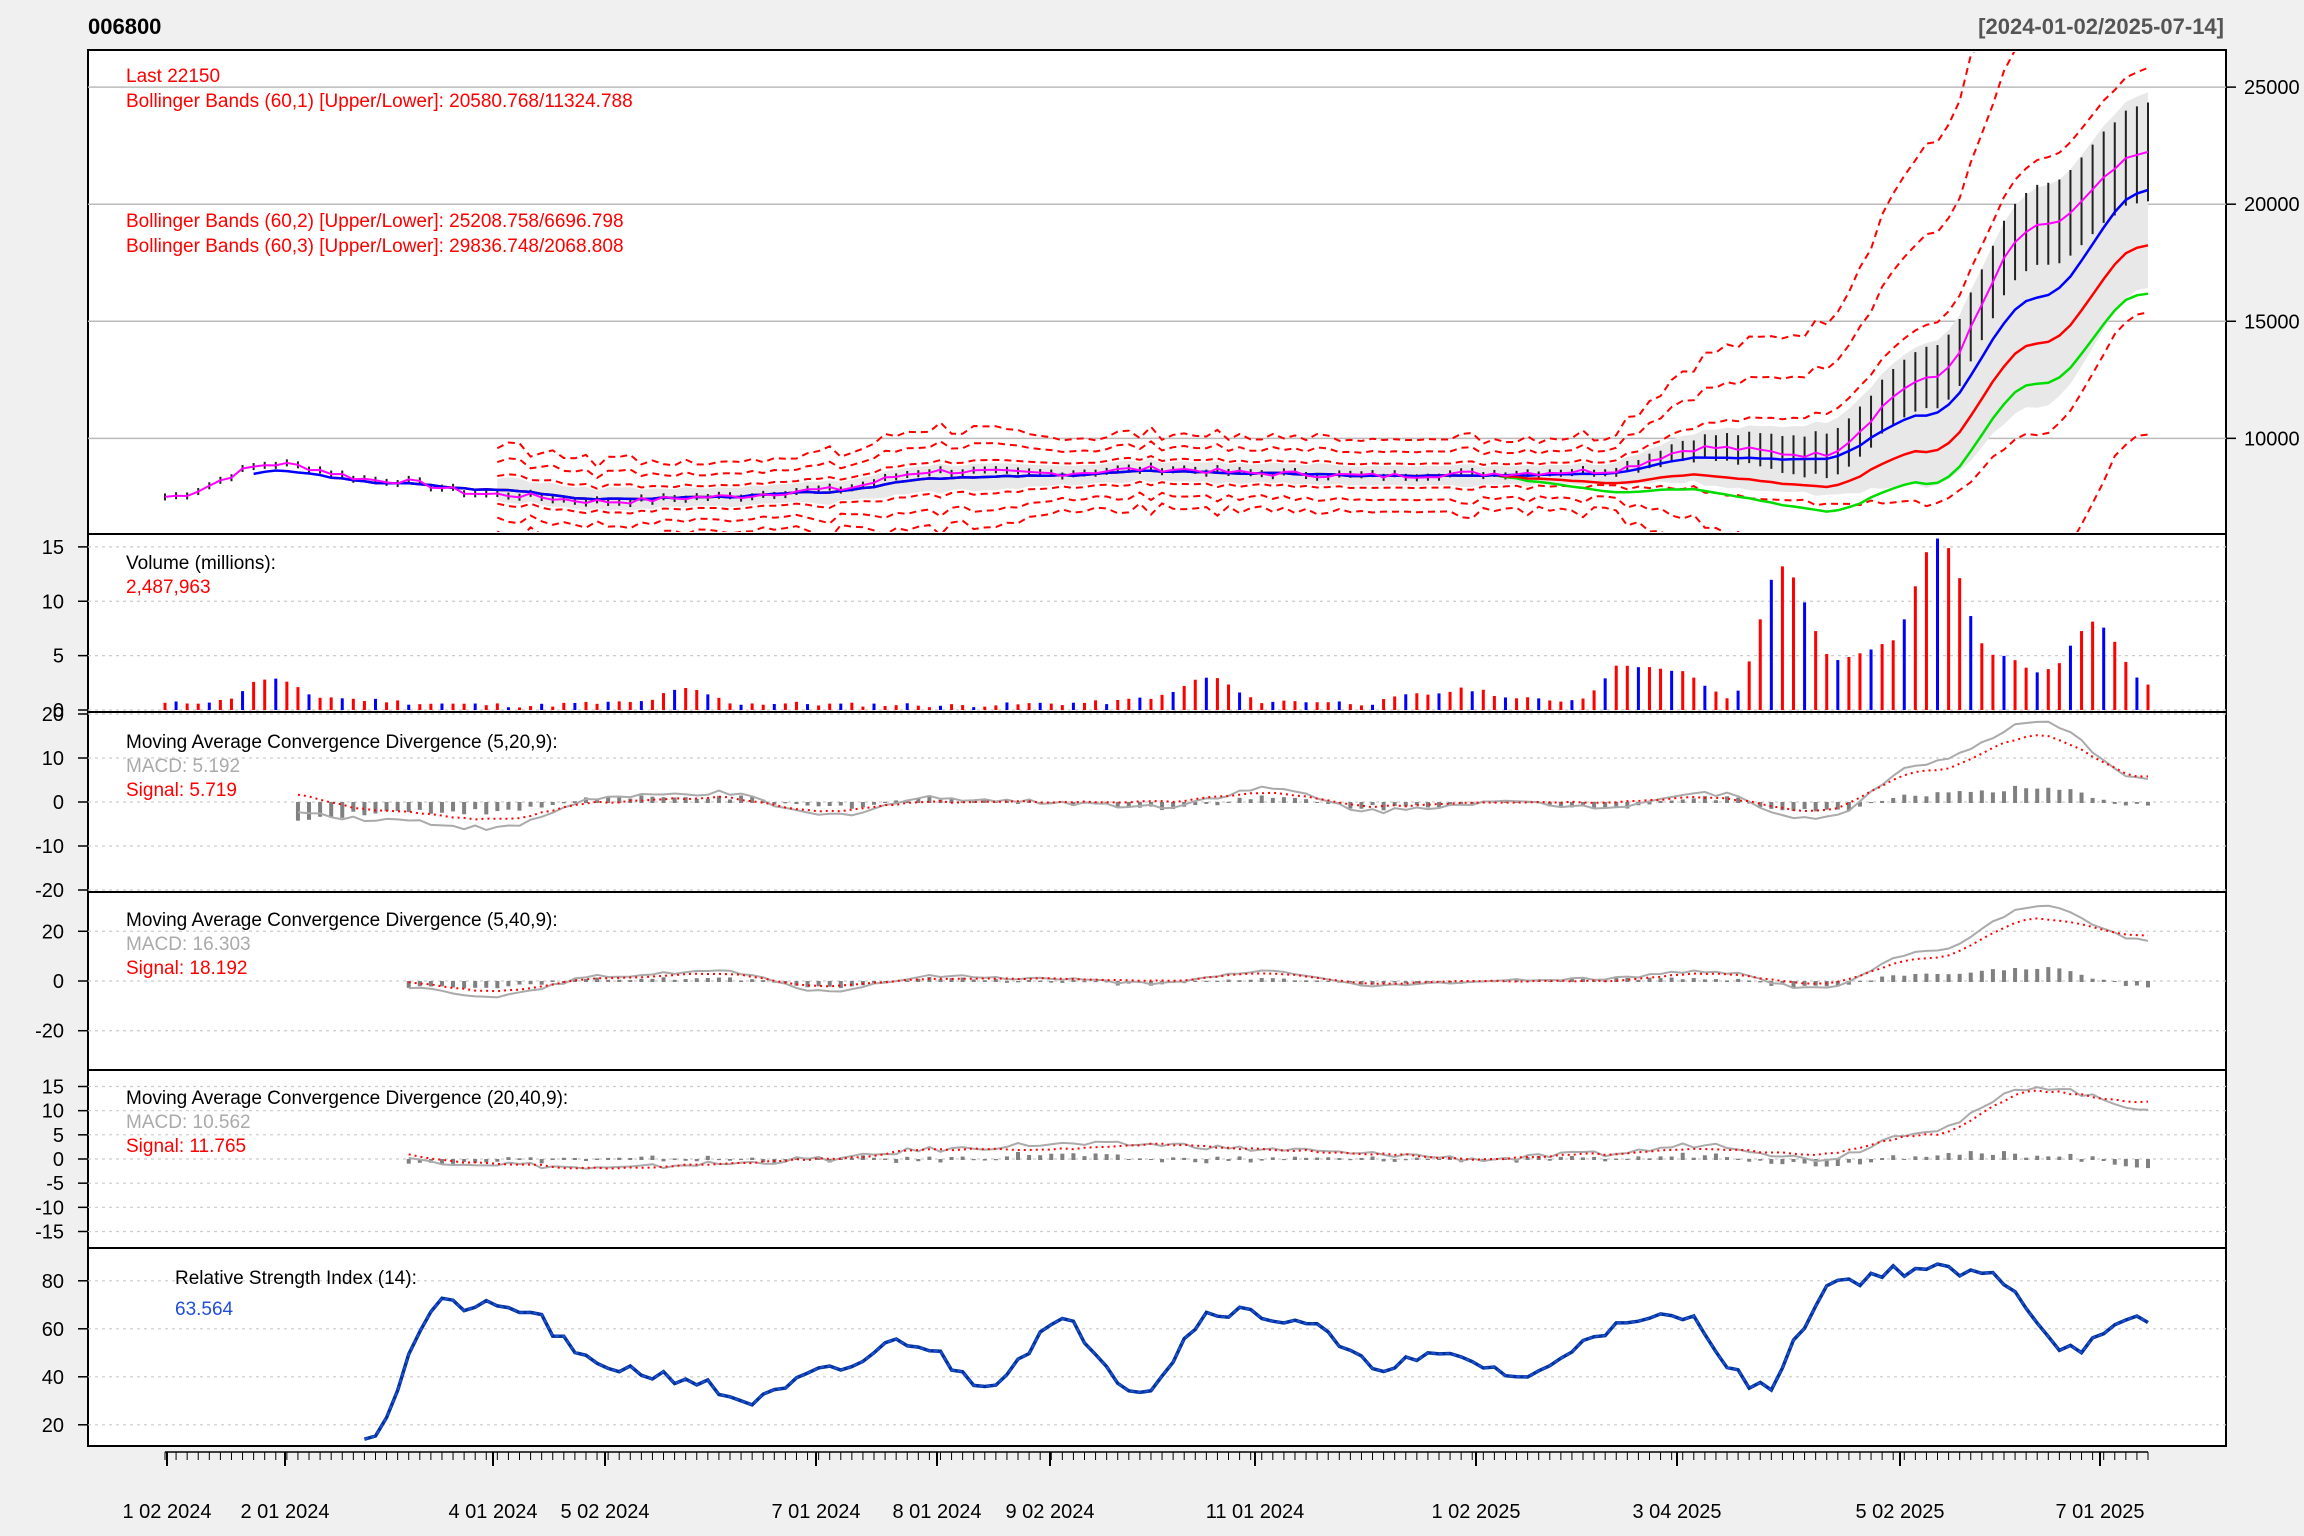 The width and height of the screenshot is (2304, 1536). What do you see at coordinates (188, 1122) in the screenshot?
I see `macd3-macd: MACD: 10.562` at bounding box center [188, 1122].